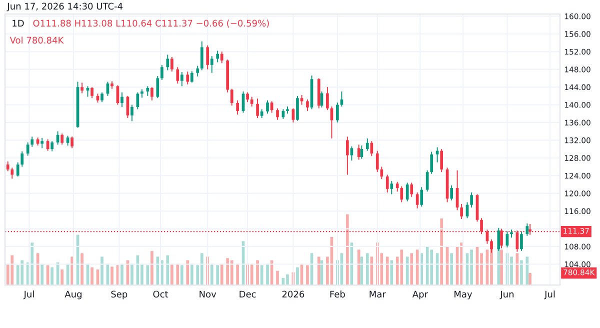 The height and width of the screenshot is (328, 600). I want to click on x-tick-label: Dec, so click(248, 294).